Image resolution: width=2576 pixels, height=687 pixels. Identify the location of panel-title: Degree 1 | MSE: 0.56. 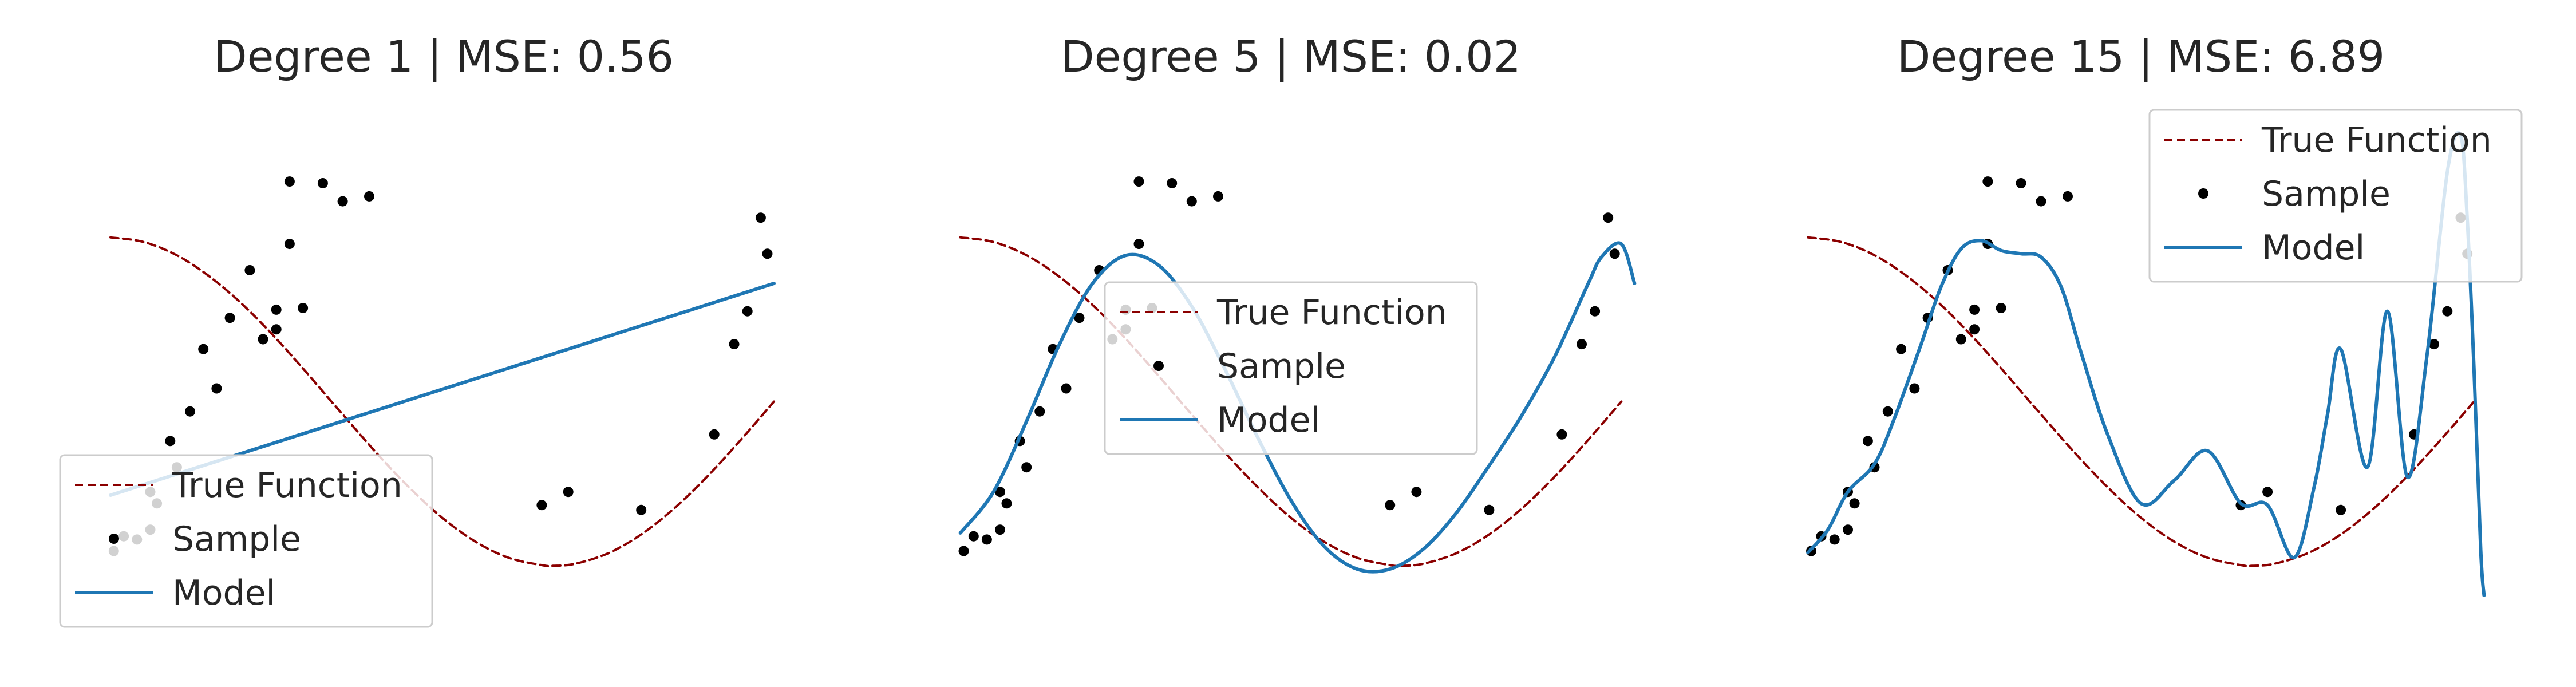
(444, 57).